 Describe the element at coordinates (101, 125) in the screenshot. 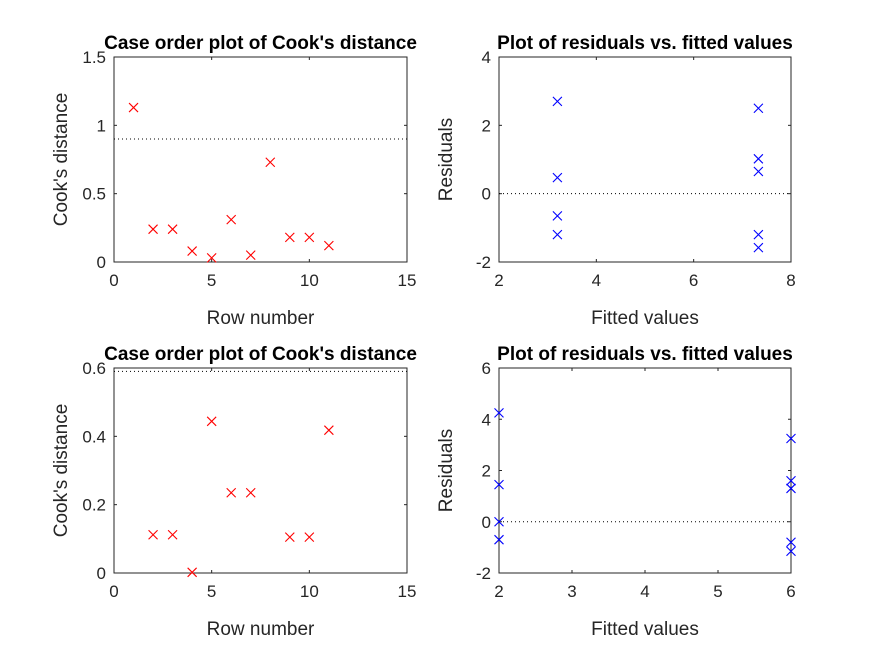

I see `y-tick-label: 1` at that location.